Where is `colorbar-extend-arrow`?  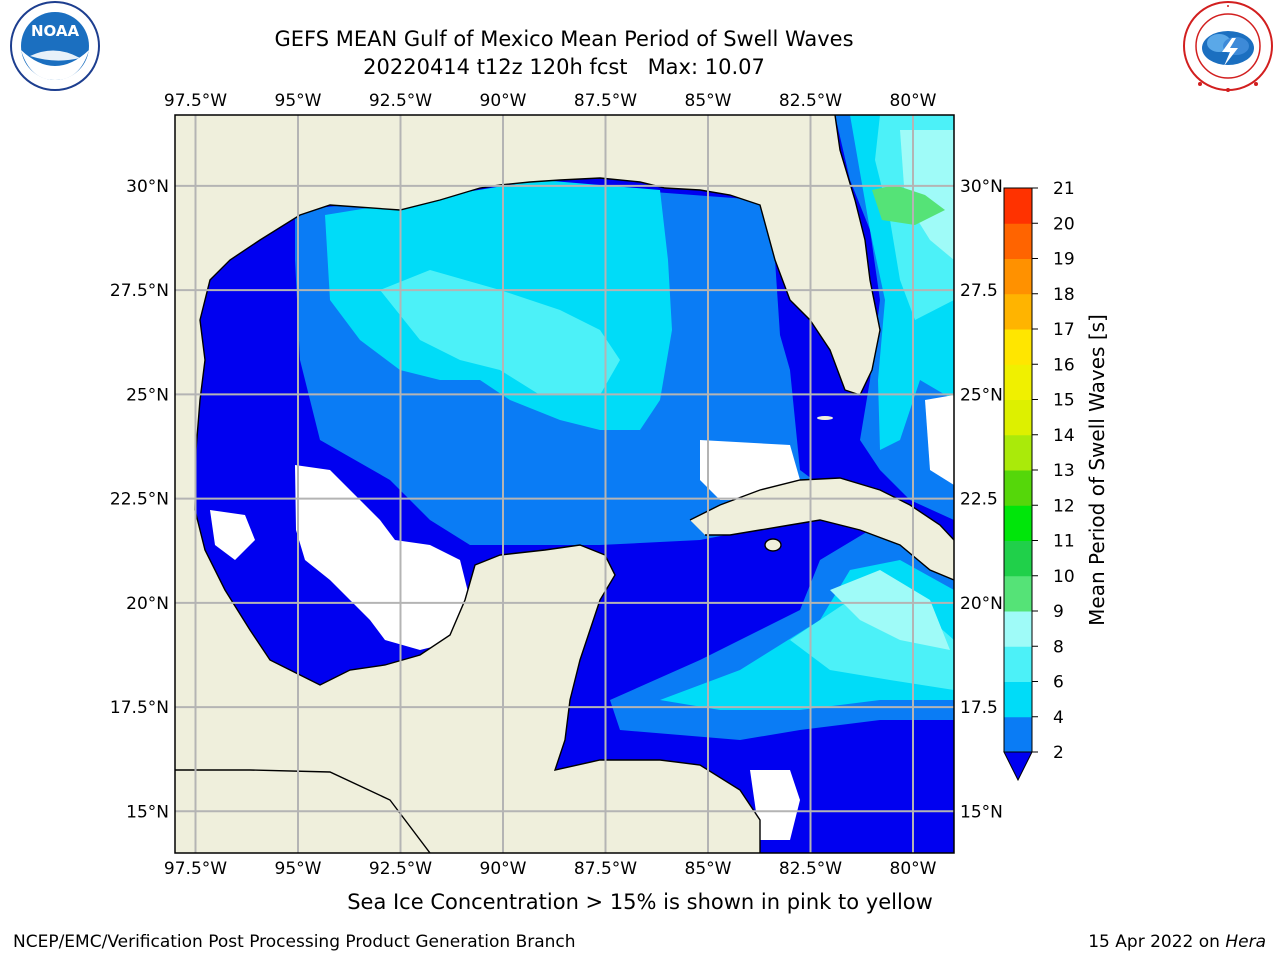 colorbar-extend-arrow is located at coordinates (1018, 766).